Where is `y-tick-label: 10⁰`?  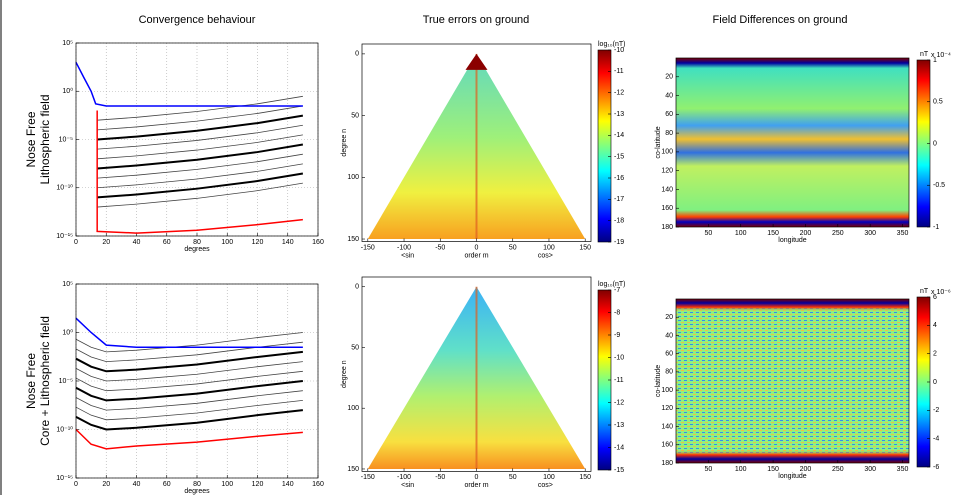
y-tick-label: 10⁰ is located at coordinates (67, 332).